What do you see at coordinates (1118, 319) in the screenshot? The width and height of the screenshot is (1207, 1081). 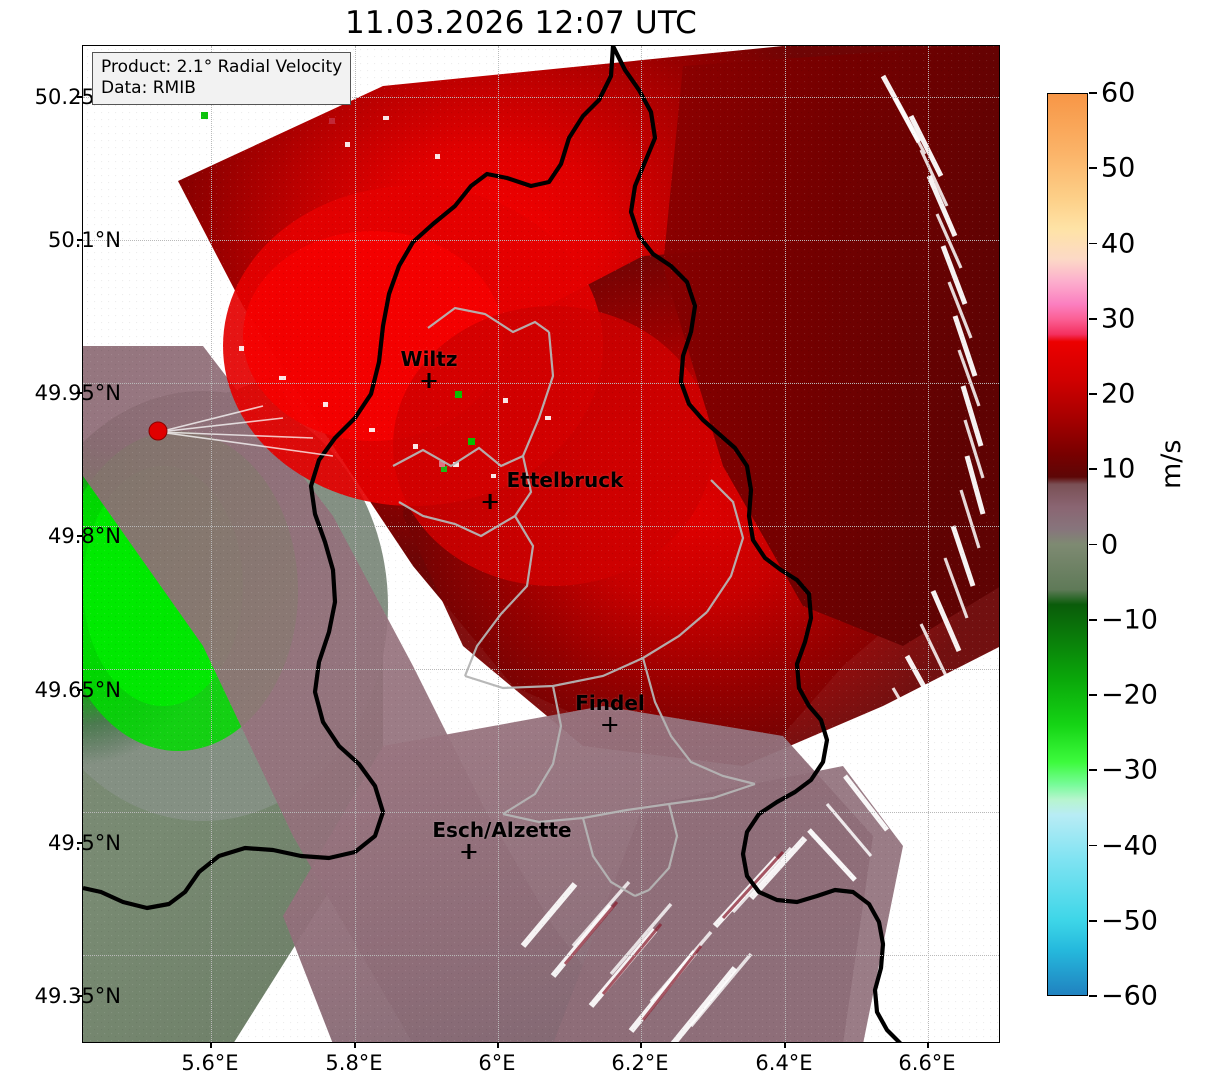 I see `colorbar-tick-label: 30` at bounding box center [1118, 319].